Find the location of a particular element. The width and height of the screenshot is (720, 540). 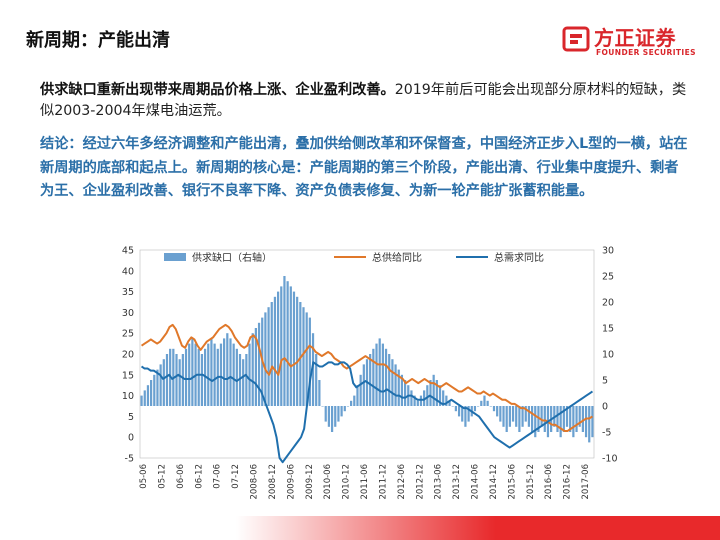

x-tick-label: 05-12 is located at coordinates (162, 476).